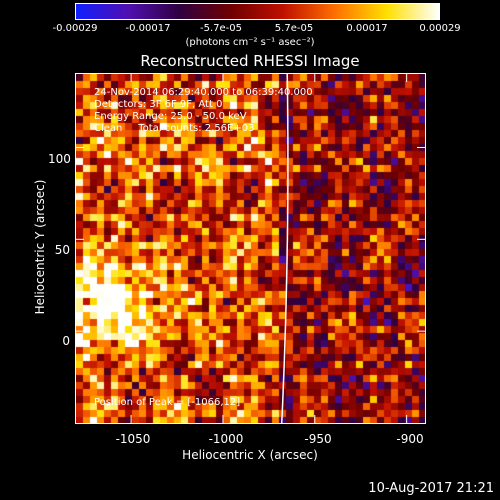 Image resolution: width=500 pixels, height=500 pixels. Describe the element at coordinates (203, 92) in the screenshot. I see `time-range-label: 24-Nov-2014 06:29:40.000 to 06:39:40.000` at that location.